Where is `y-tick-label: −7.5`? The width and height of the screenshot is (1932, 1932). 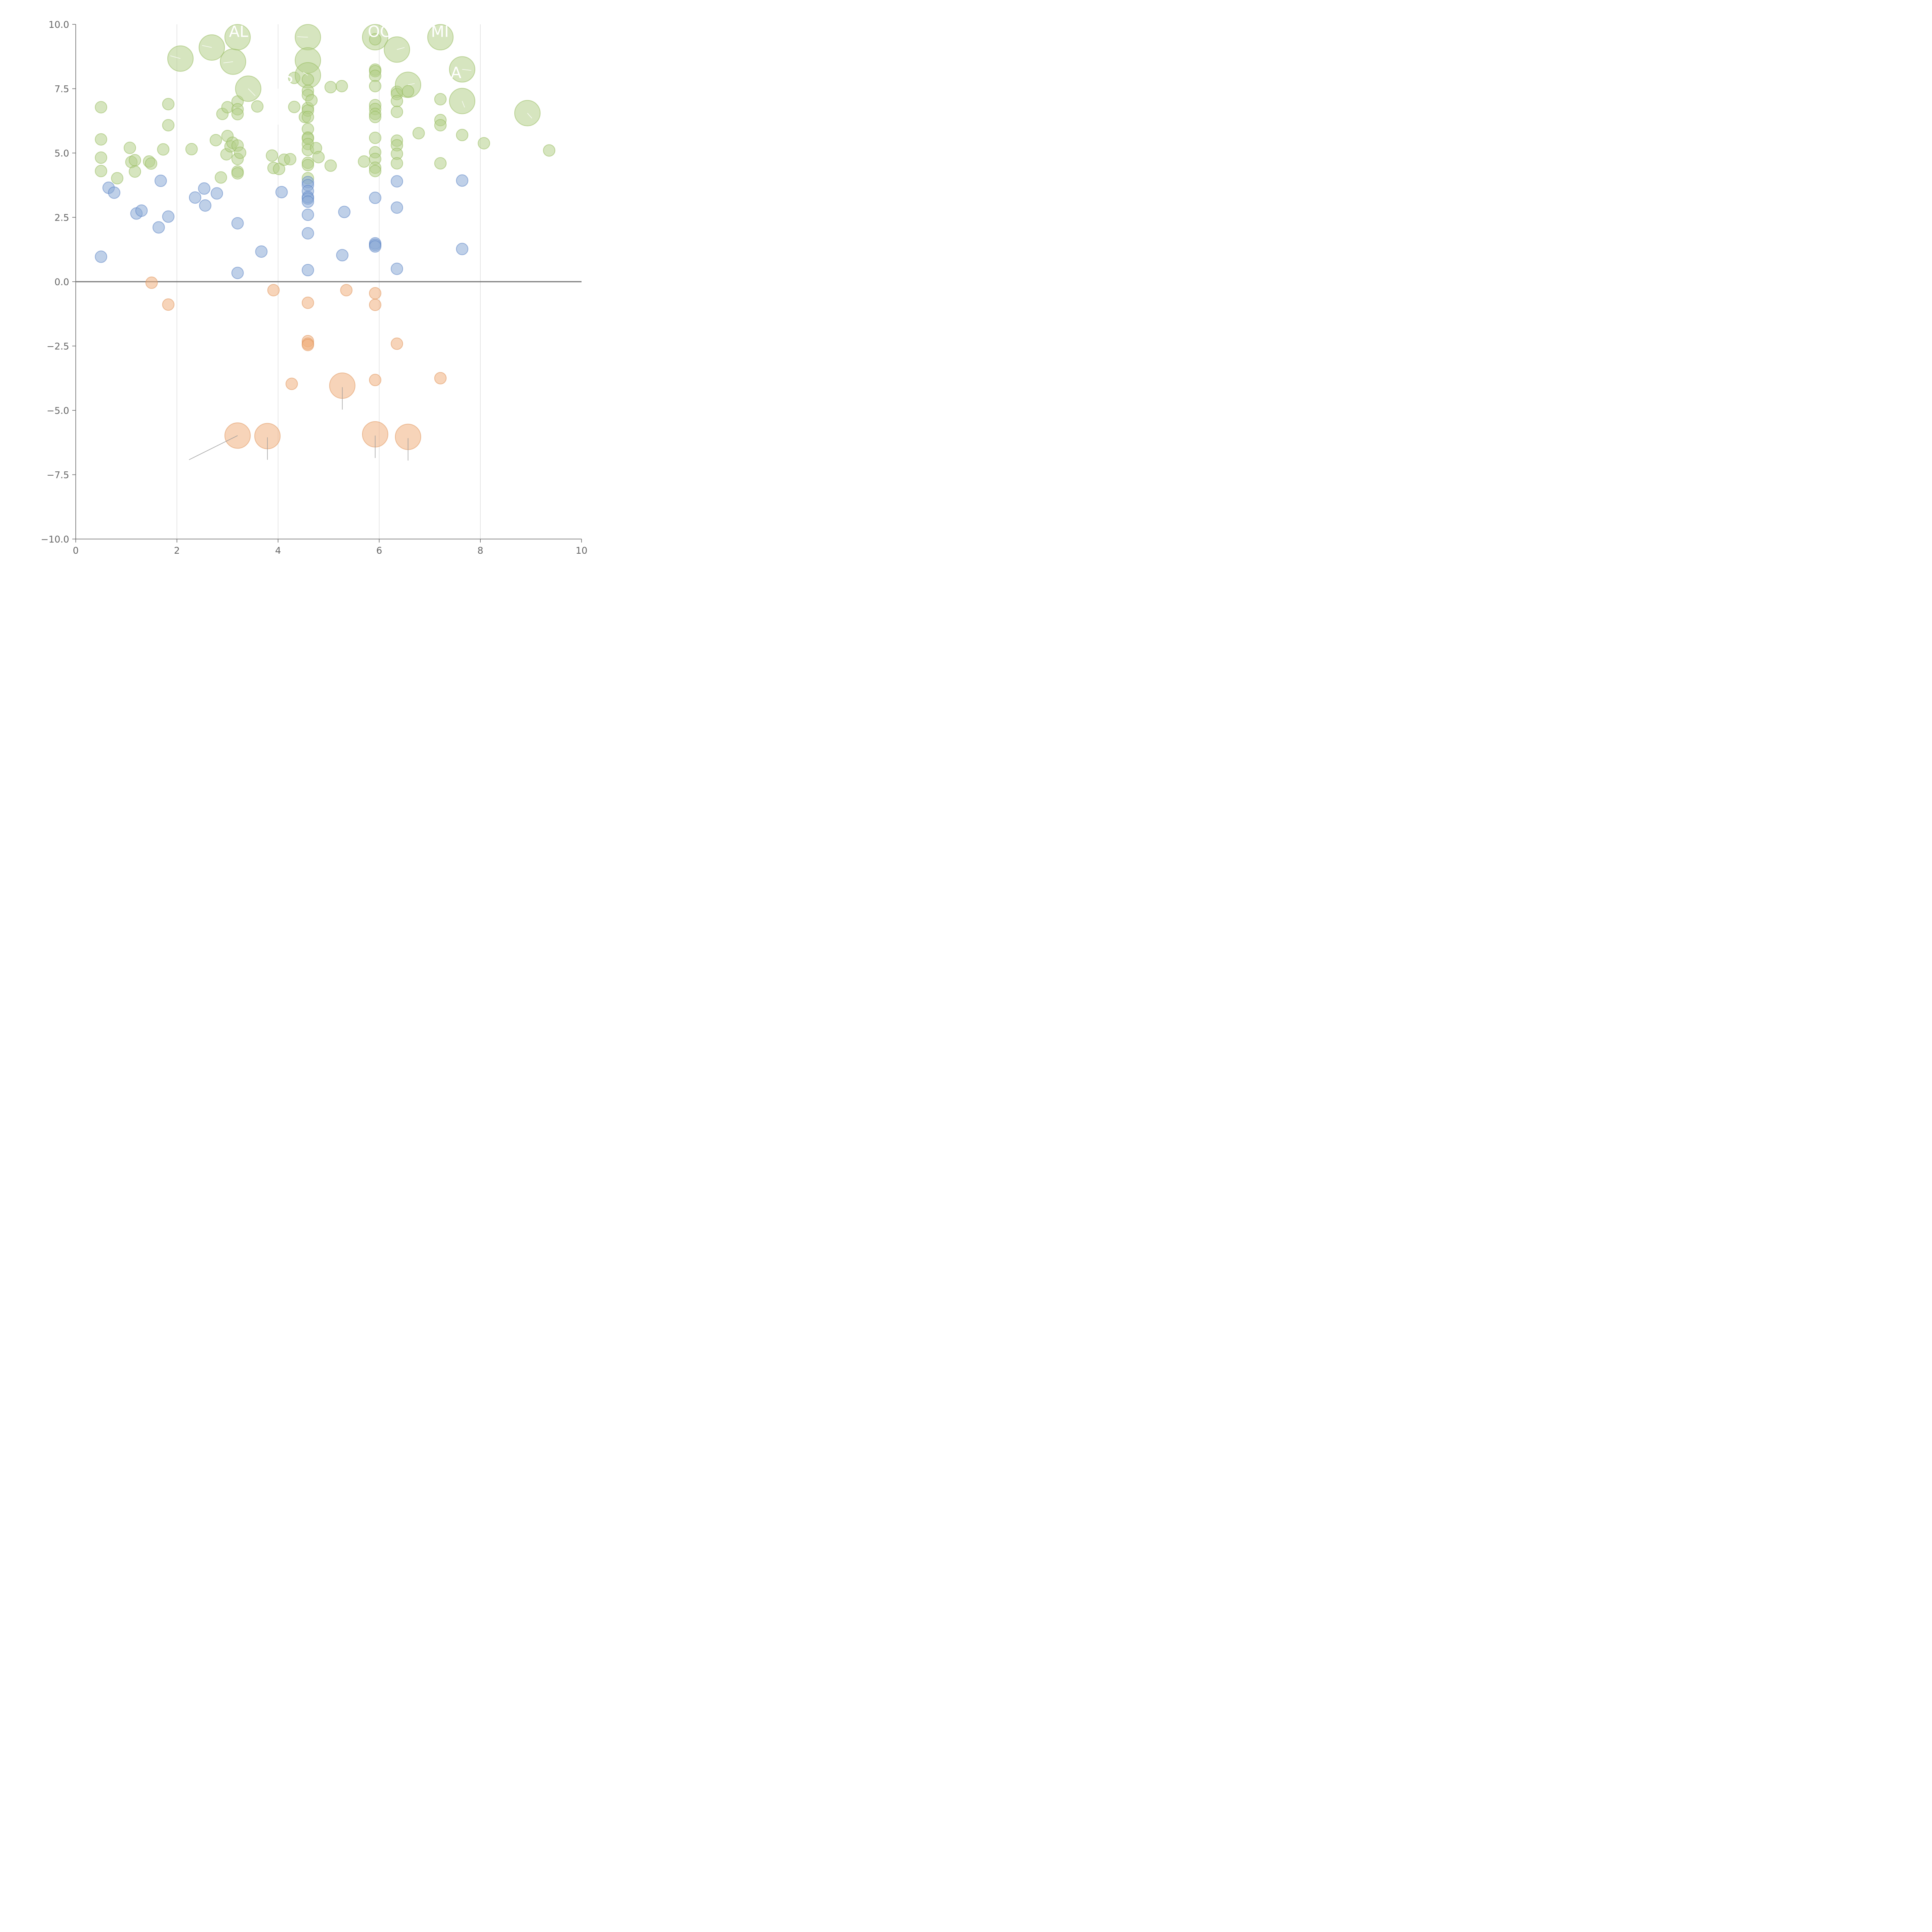
y-tick-label: −7.5 is located at coordinates (58, 475).